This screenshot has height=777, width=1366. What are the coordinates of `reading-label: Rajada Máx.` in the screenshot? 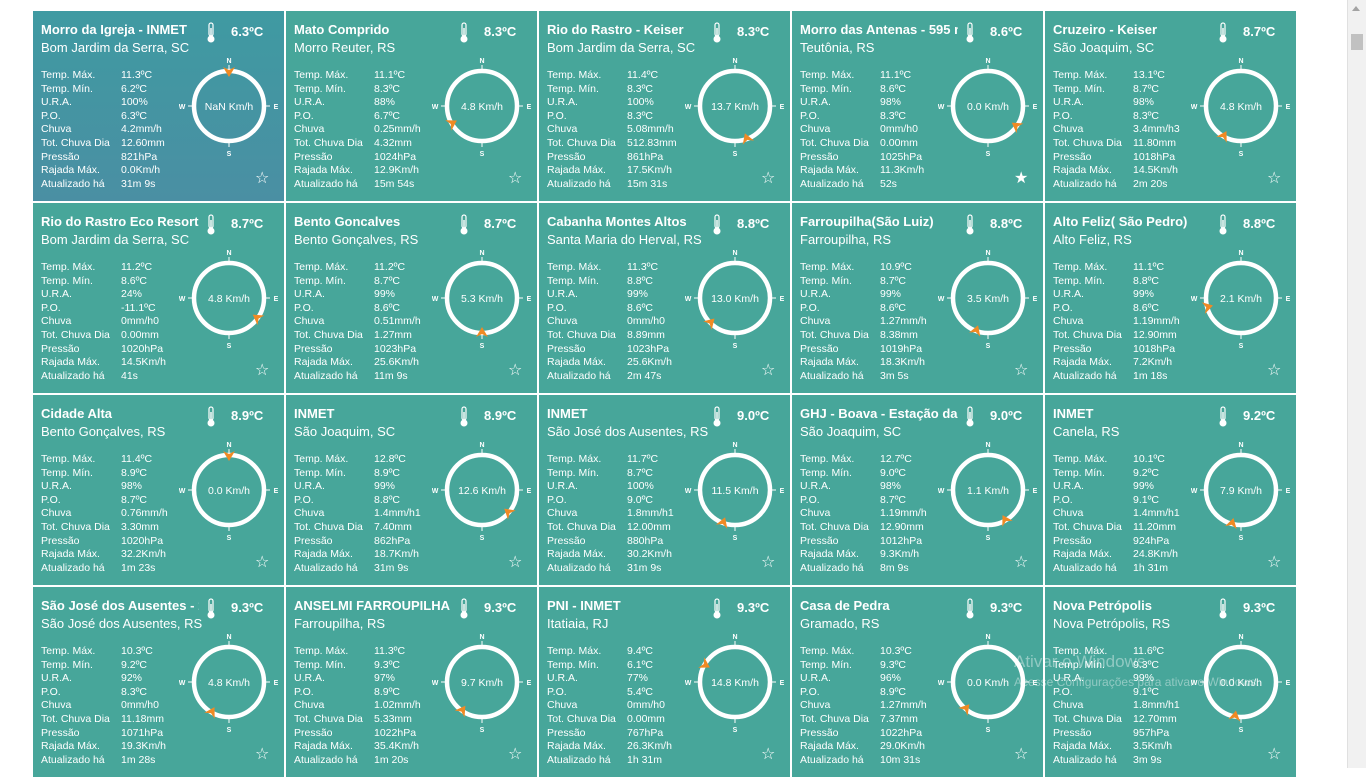 It's located at (829, 746).